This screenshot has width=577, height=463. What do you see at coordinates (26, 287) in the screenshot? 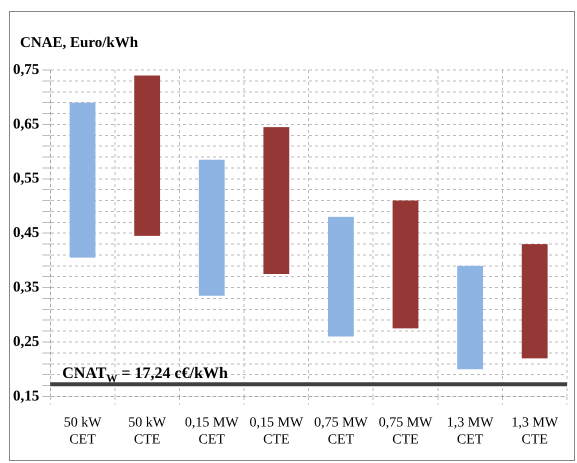
I see `y-tick-label: 0,35` at bounding box center [26, 287].